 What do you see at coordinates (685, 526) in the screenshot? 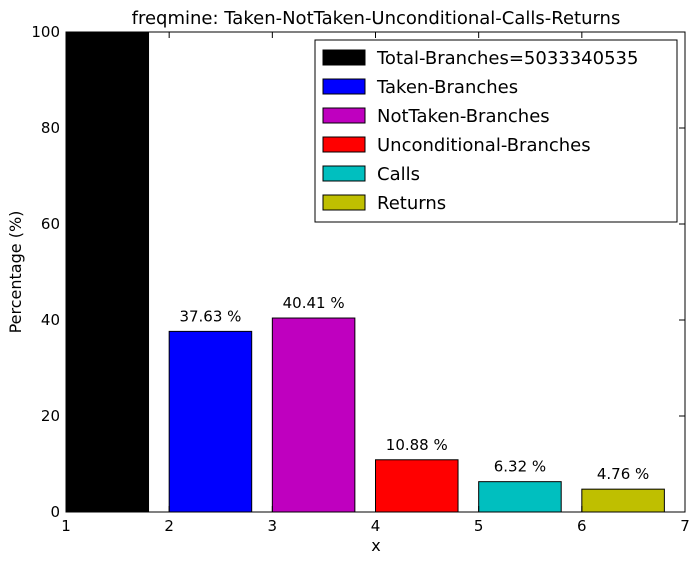
I see `x-tick-label-6: 7` at bounding box center [685, 526].